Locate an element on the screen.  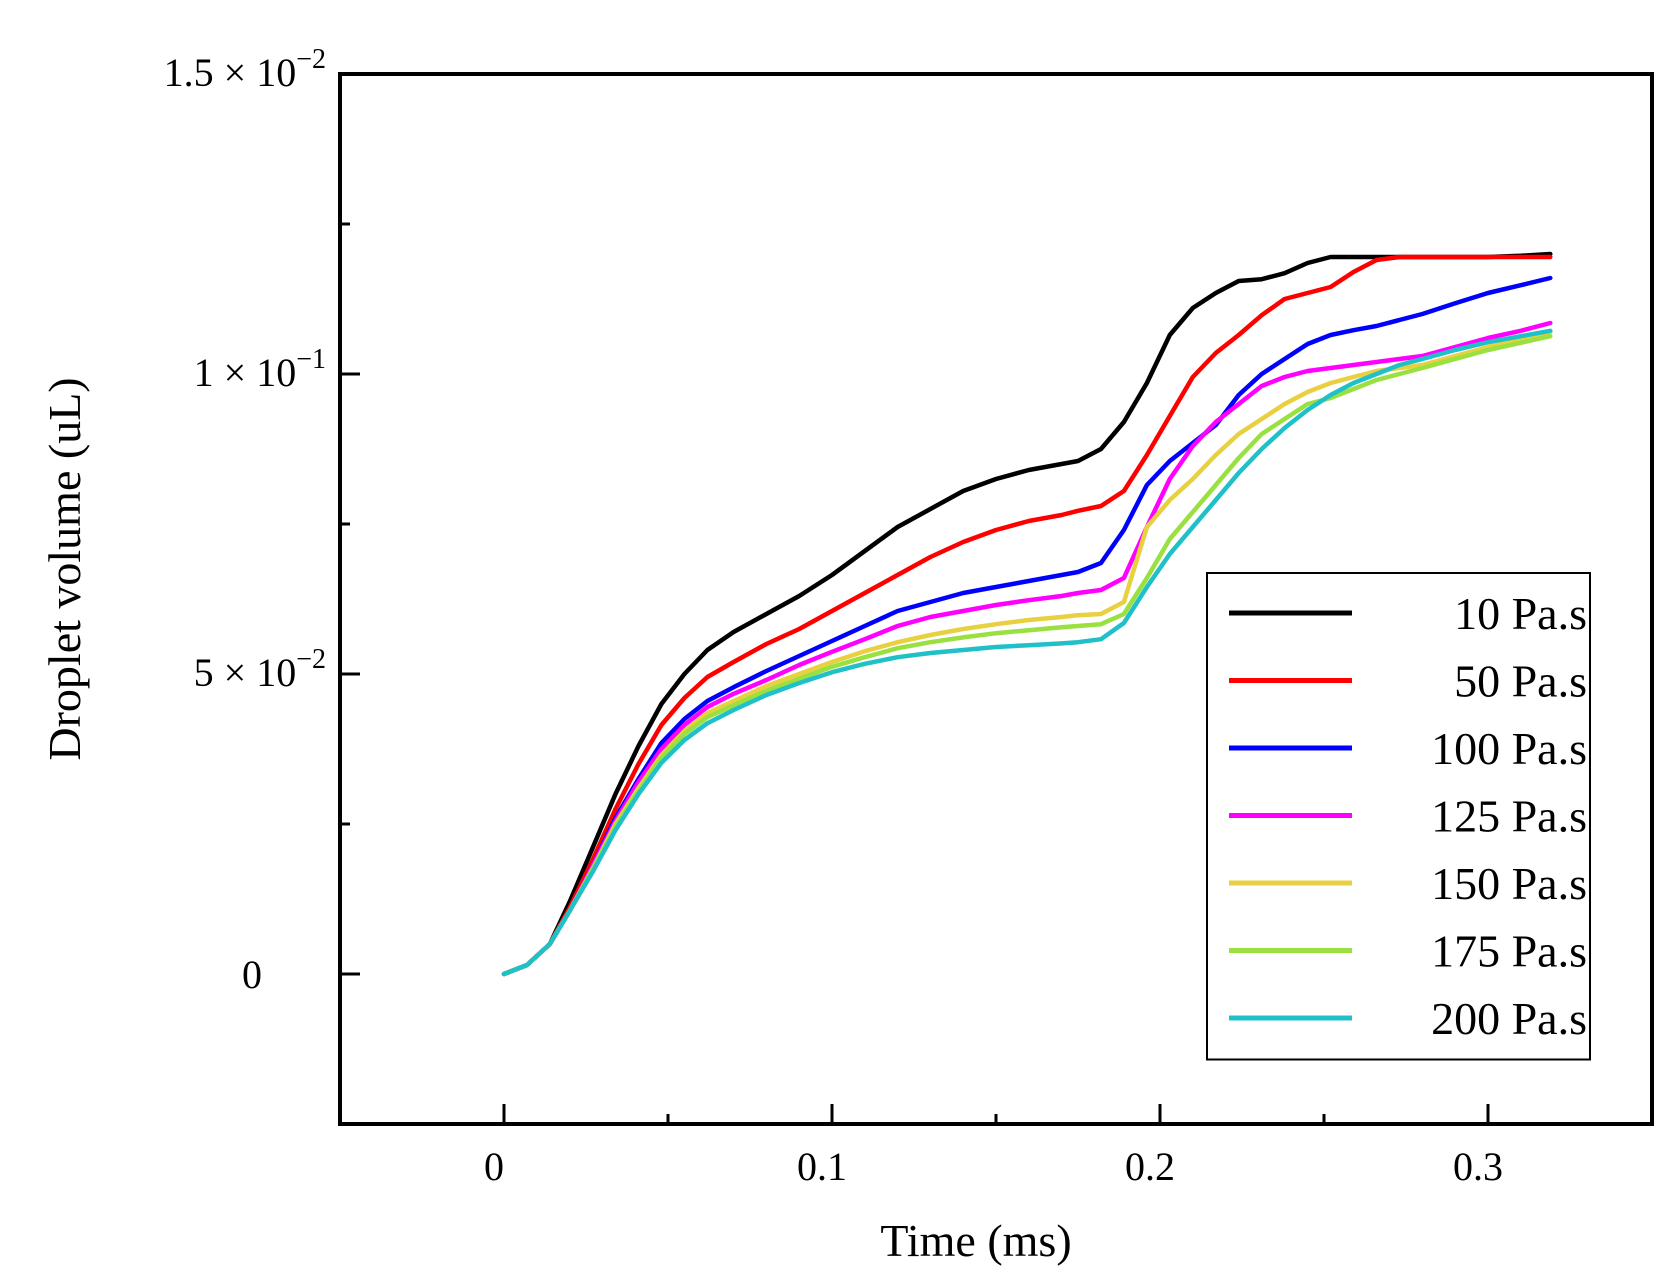
y-tick-label: 5 × 10⁻² is located at coordinates (260, 669).